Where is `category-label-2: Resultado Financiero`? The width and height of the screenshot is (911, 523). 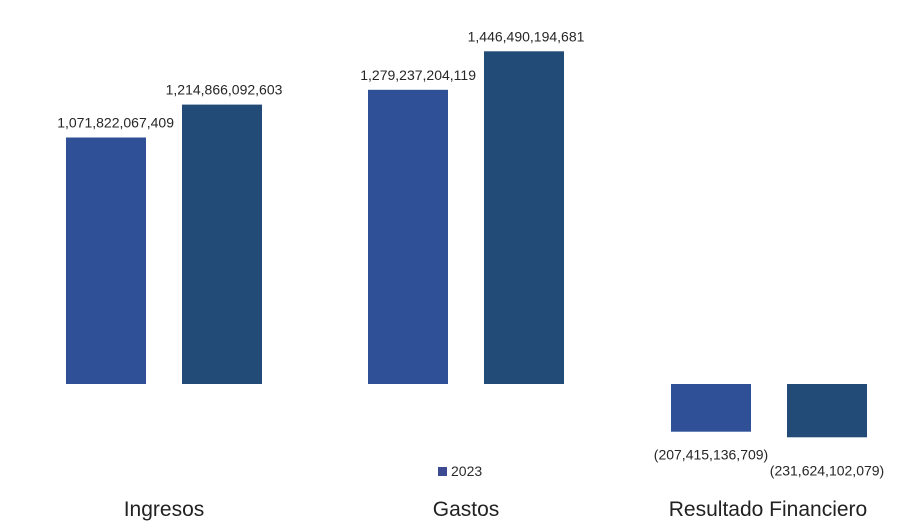
category-label-2: Resultado Financiero is located at coordinates (768, 509).